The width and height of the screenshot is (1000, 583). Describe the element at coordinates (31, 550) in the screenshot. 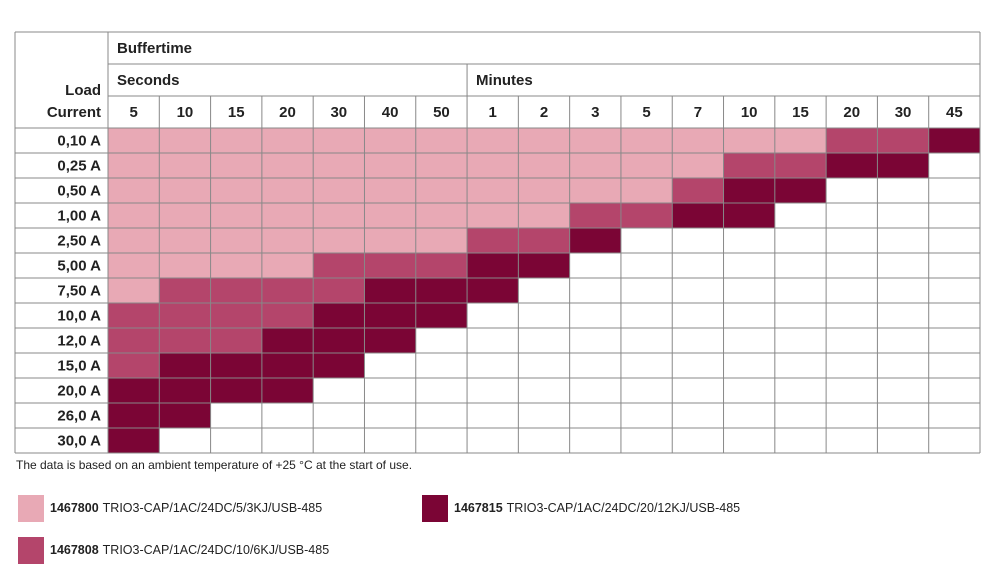

I see `legend-swatch` at that location.